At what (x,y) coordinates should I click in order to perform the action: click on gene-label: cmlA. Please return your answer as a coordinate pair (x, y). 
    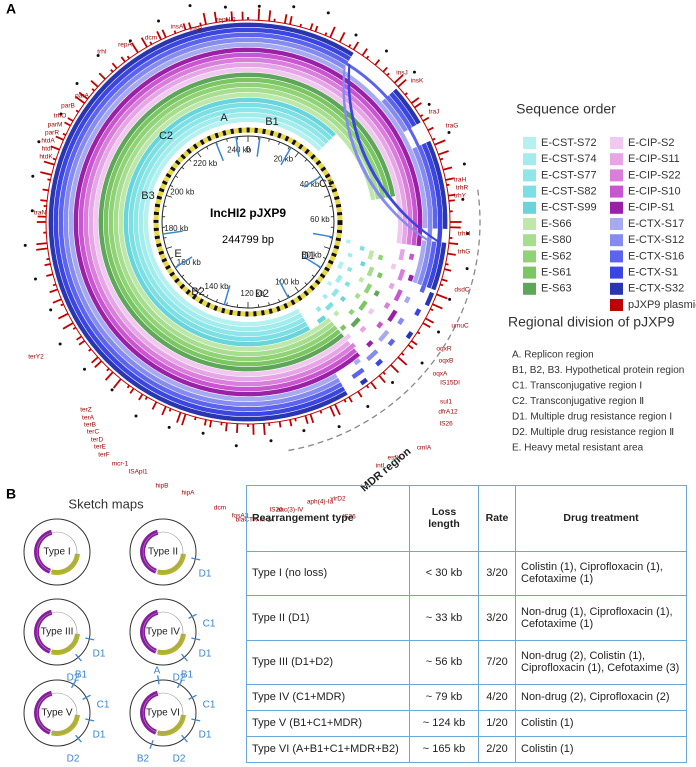
    Looking at the image, I should click on (424, 448).